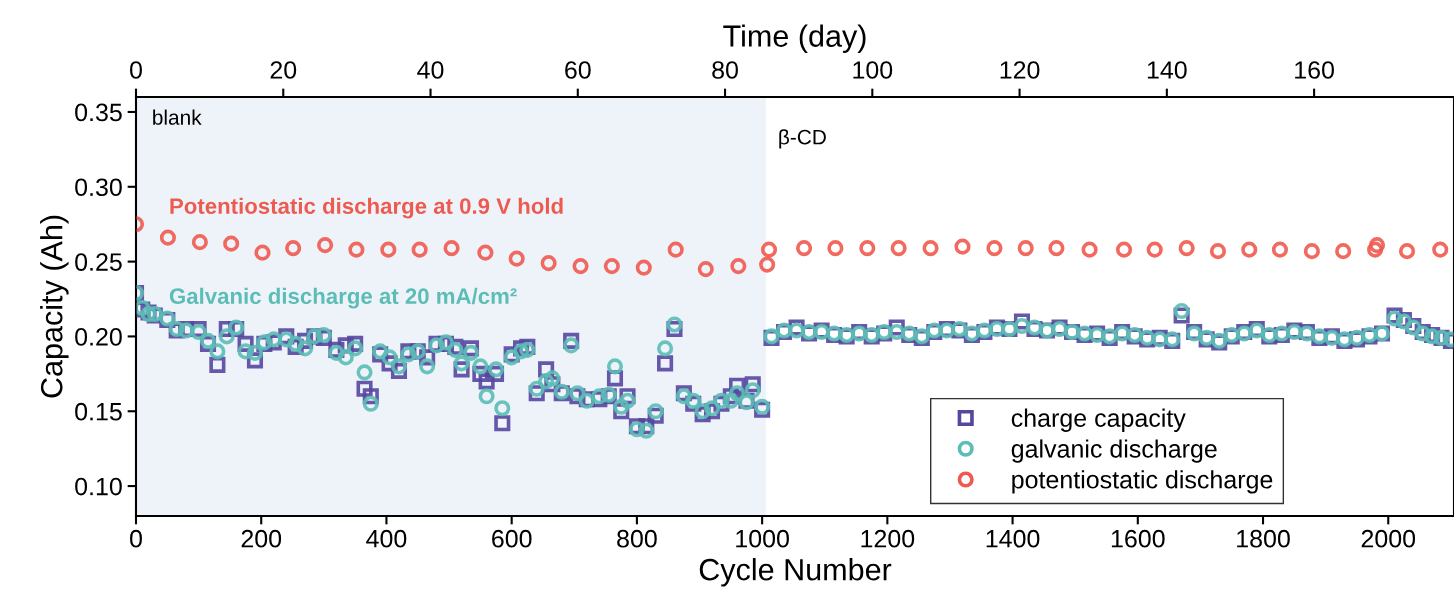 The image size is (1454, 609). I want to click on band-label: blank, so click(177, 117).